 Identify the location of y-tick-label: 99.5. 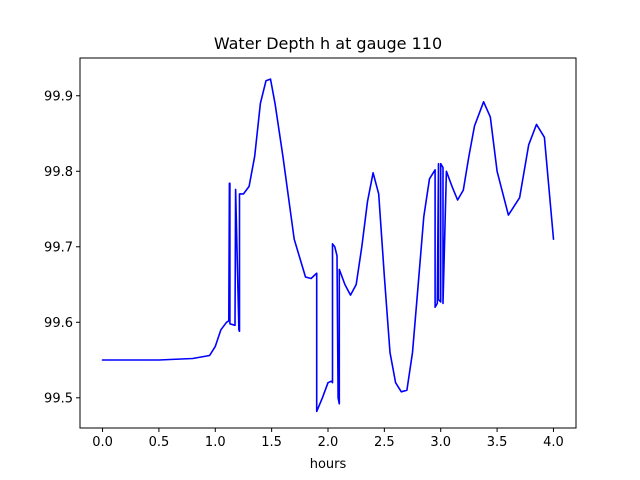
(58, 398).